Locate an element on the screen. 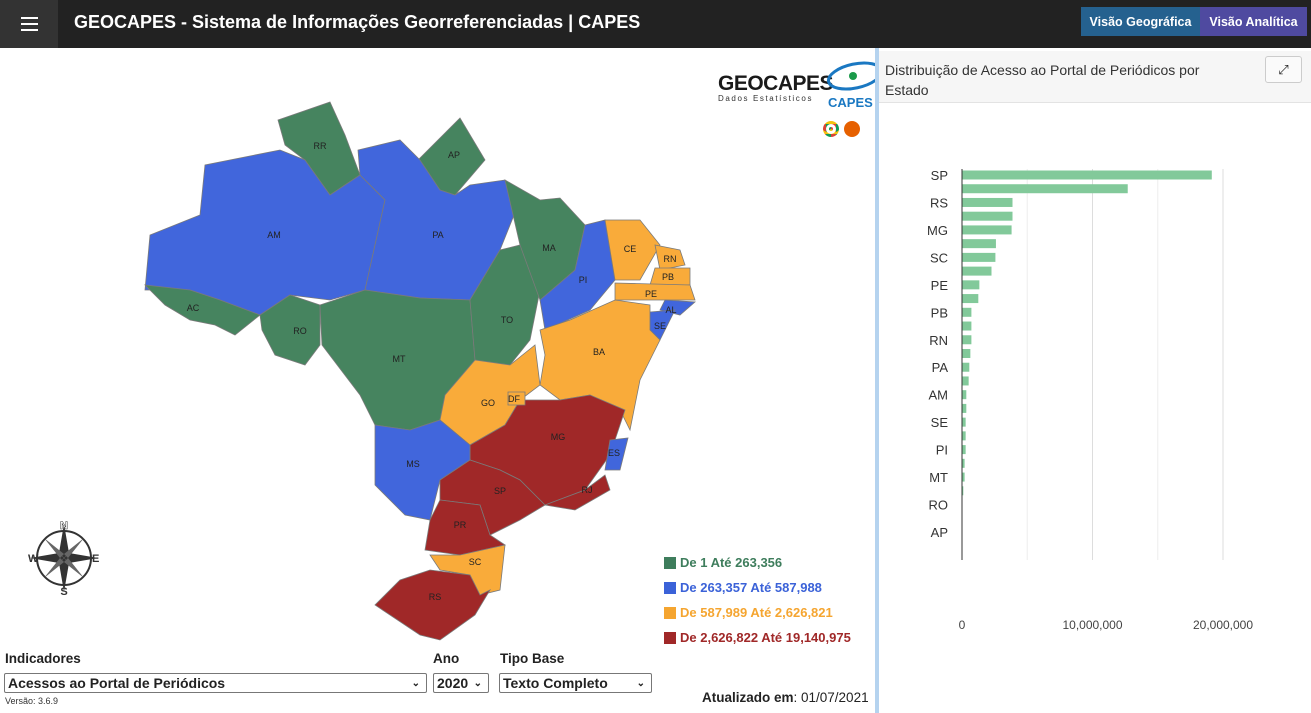  updated-label: Atualizado em is located at coordinates (748, 697).